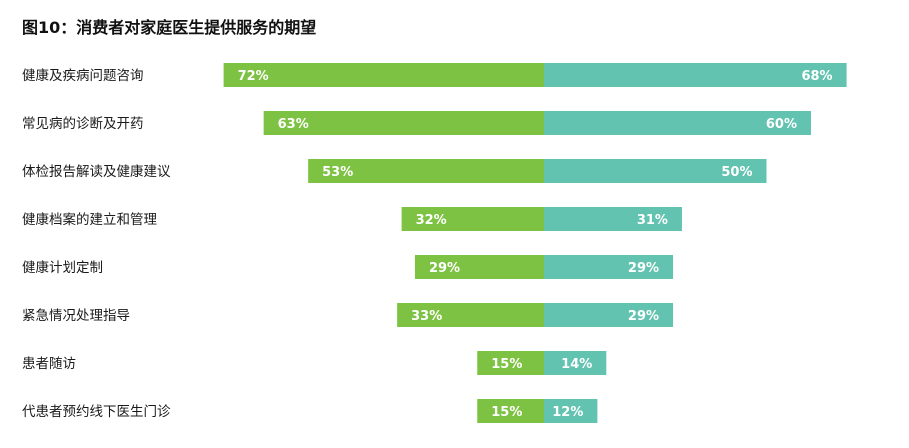  Describe the element at coordinates (253, 76) in the screenshot. I see `value-label-left: 72%` at that location.